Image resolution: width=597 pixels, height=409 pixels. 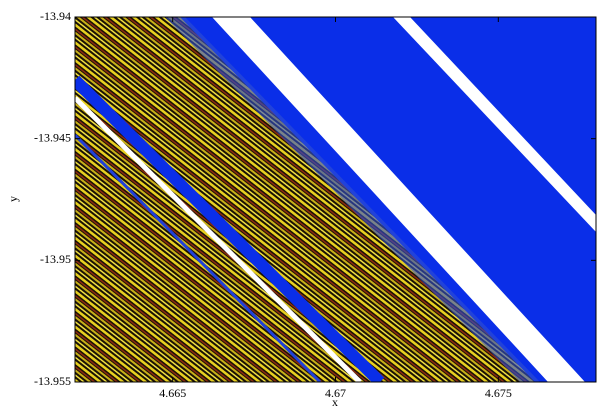 What do you see at coordinates (335, 402) in the screenshot?
I see `x-axis-label: x` at bounding box center [335, 402].